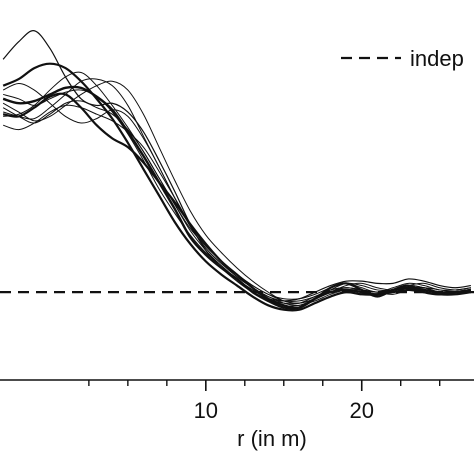 This screenshot has height=474, width=474. I want to click on x-tick-label: 10, so click(206, 410).